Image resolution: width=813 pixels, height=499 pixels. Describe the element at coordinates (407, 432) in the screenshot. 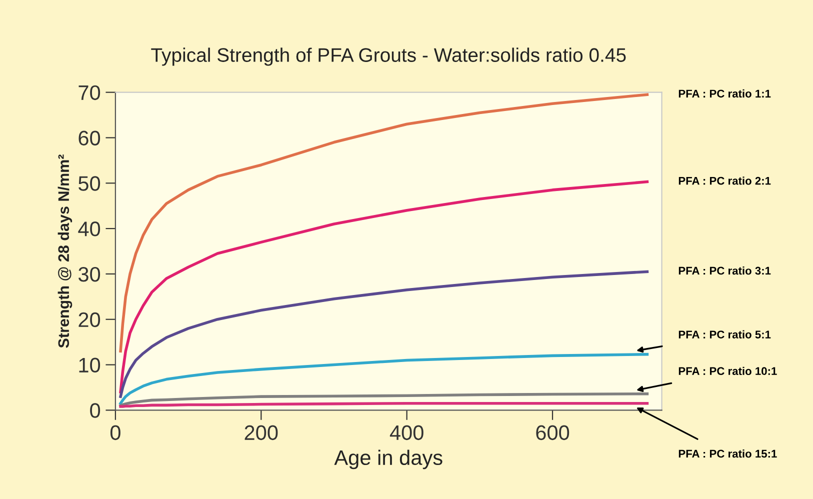

I see `x-tick-label: 400` at that location.